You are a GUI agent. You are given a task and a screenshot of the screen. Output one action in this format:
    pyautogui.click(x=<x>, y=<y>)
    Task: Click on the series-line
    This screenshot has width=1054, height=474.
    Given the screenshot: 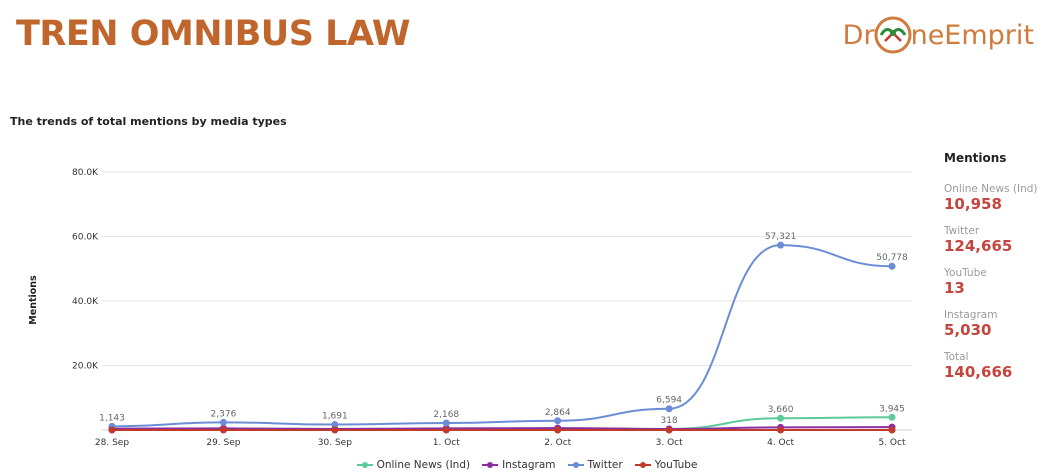 What is the action you would take?
    pyautogui.click(x=502, y=428)
    